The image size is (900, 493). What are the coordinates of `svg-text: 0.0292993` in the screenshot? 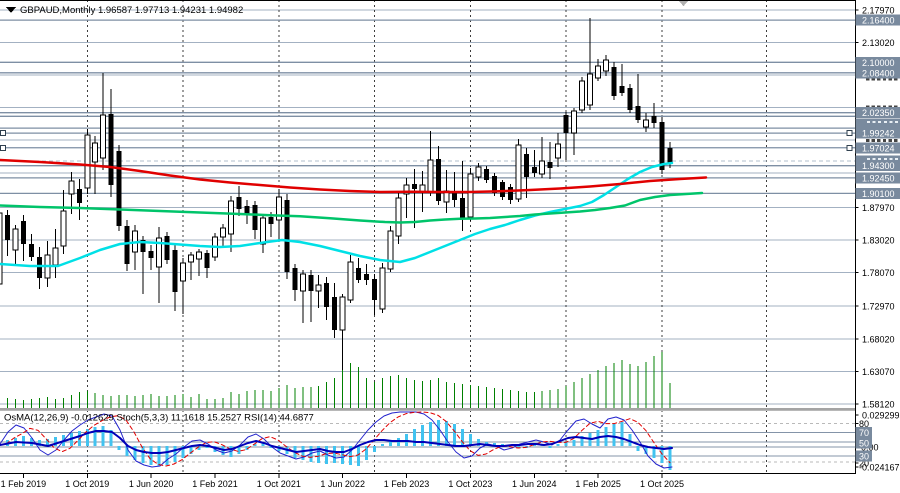 It's located at (881, 415).